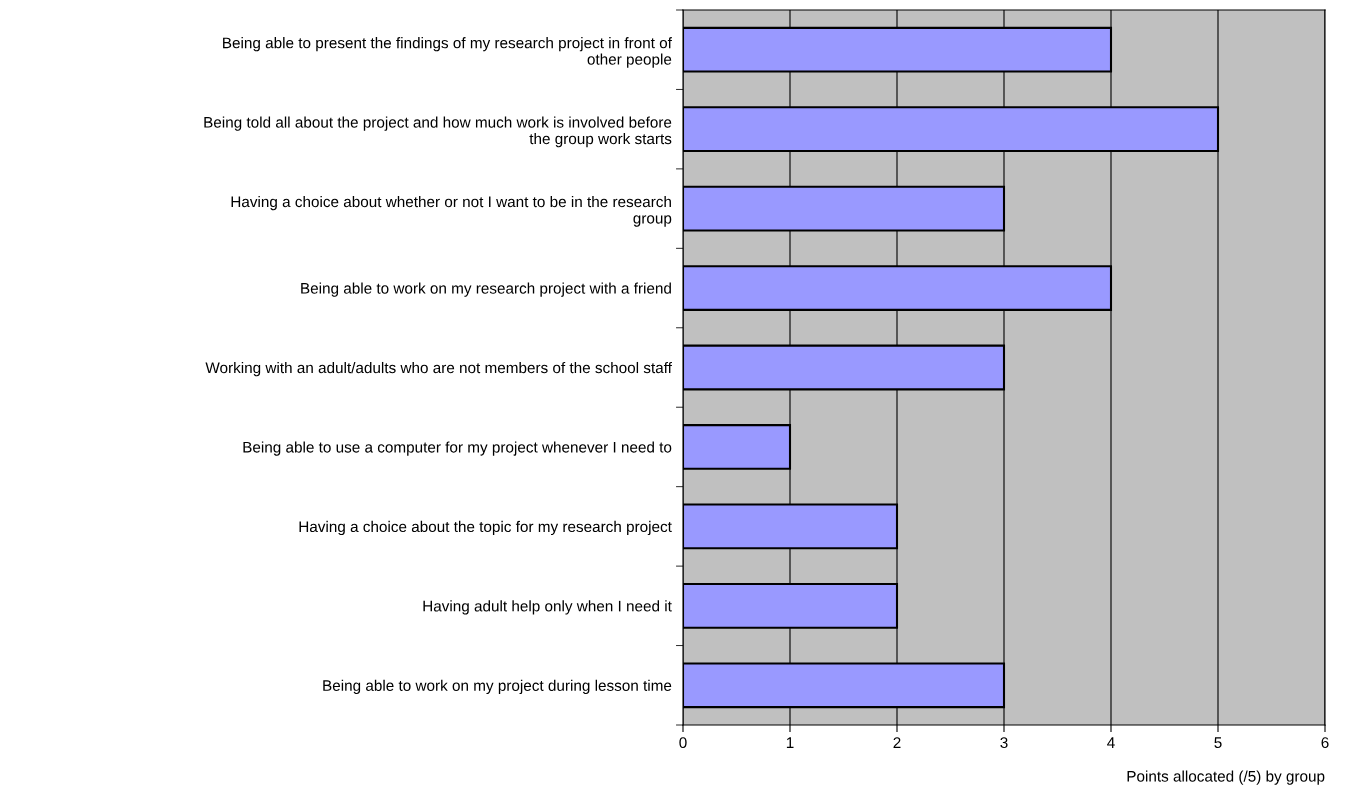  I want to click on x-tick-label: 3, so click(1004, 743).